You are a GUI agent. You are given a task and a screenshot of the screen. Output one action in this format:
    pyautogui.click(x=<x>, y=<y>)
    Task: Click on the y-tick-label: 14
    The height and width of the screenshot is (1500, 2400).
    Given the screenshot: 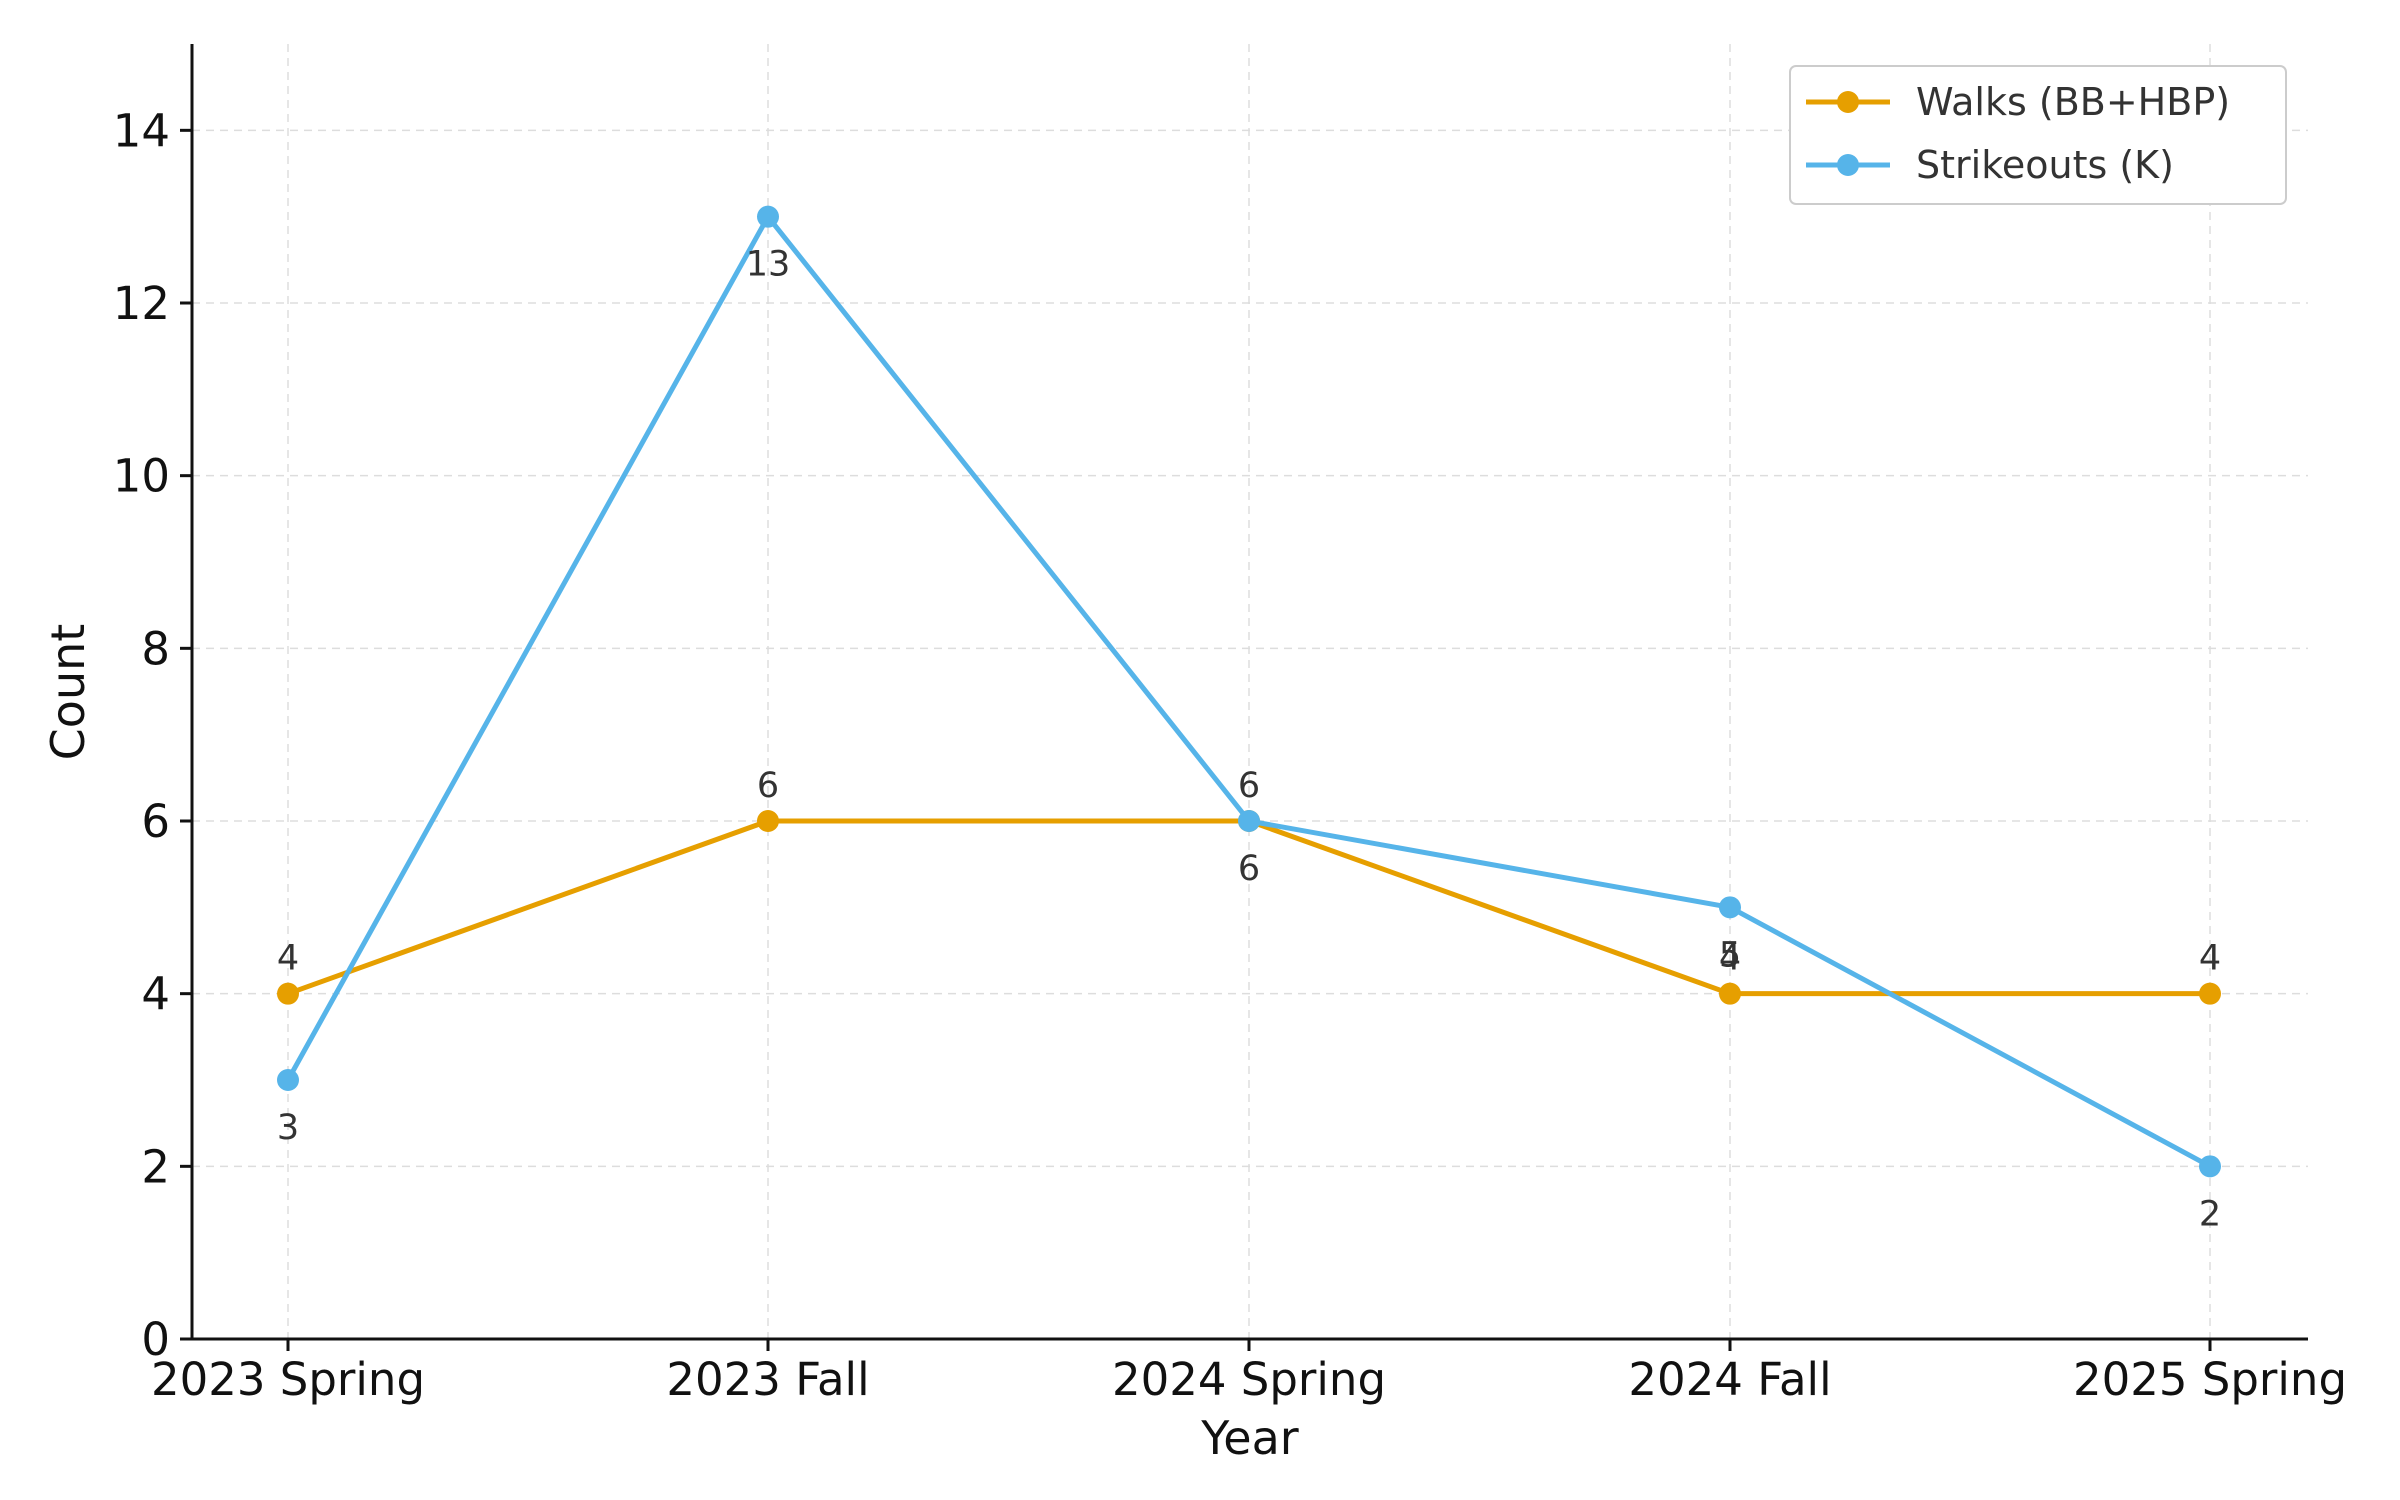 What is the action you would take?
    pyautogui.click(x=141, y=130)
    